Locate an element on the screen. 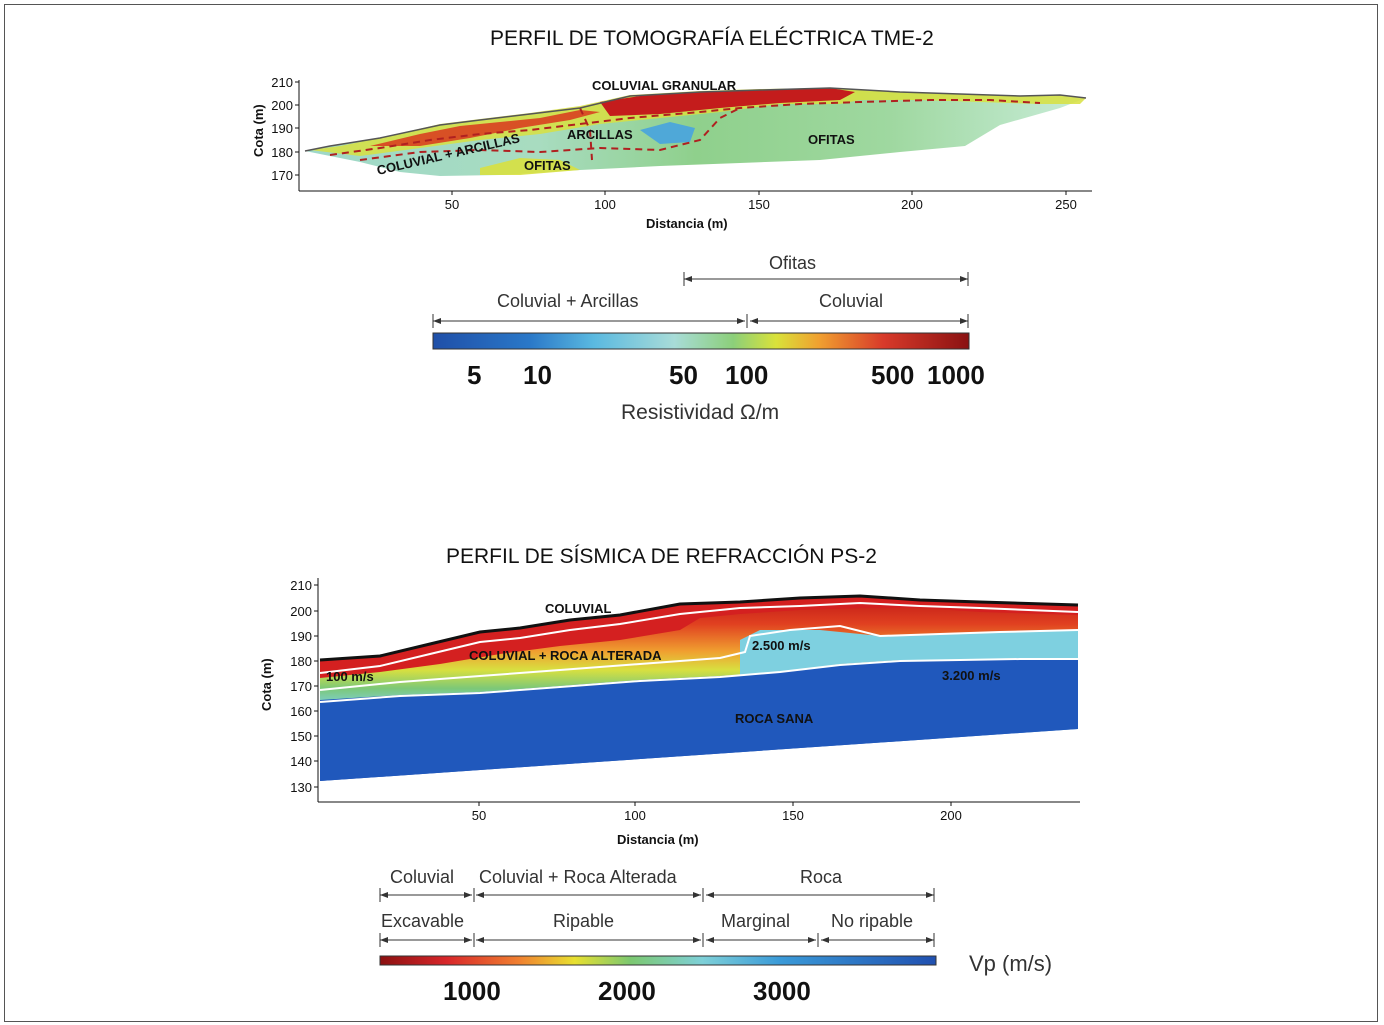  legend-tick-2000: 2000 is located at coordinates (627, 991).